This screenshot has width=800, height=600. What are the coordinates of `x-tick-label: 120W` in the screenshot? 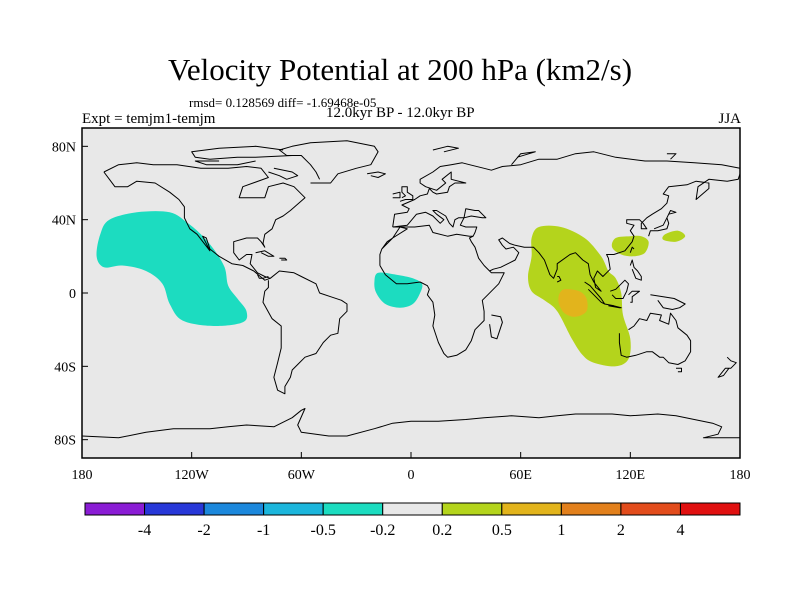 It's located at (192, 475).